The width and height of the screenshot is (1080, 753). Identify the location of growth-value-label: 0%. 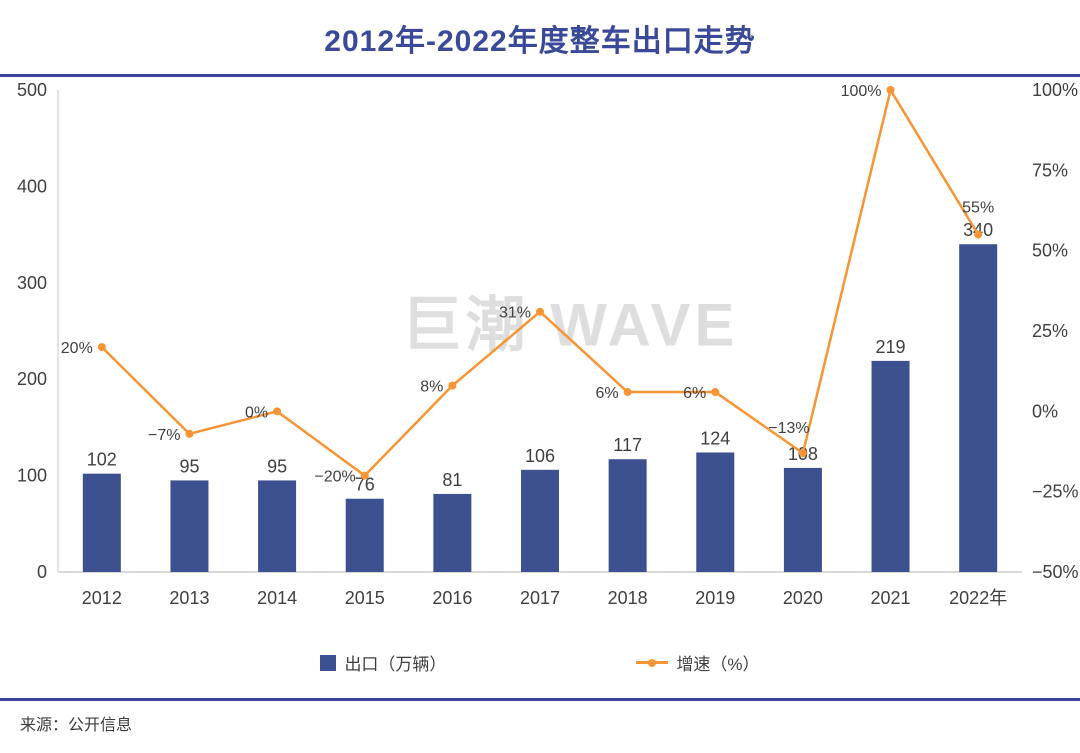
(256, 412).